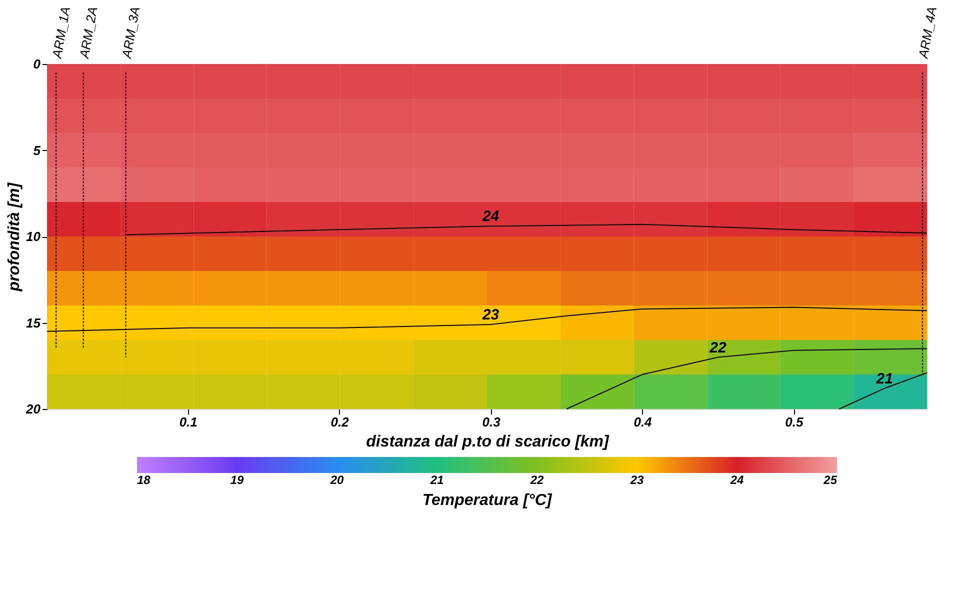 The height and width of the screenshot is (605, 979). Describe the element at coordinates (188, 422) in the screenshot. I see `x-tick-label: 0.1` at that location.